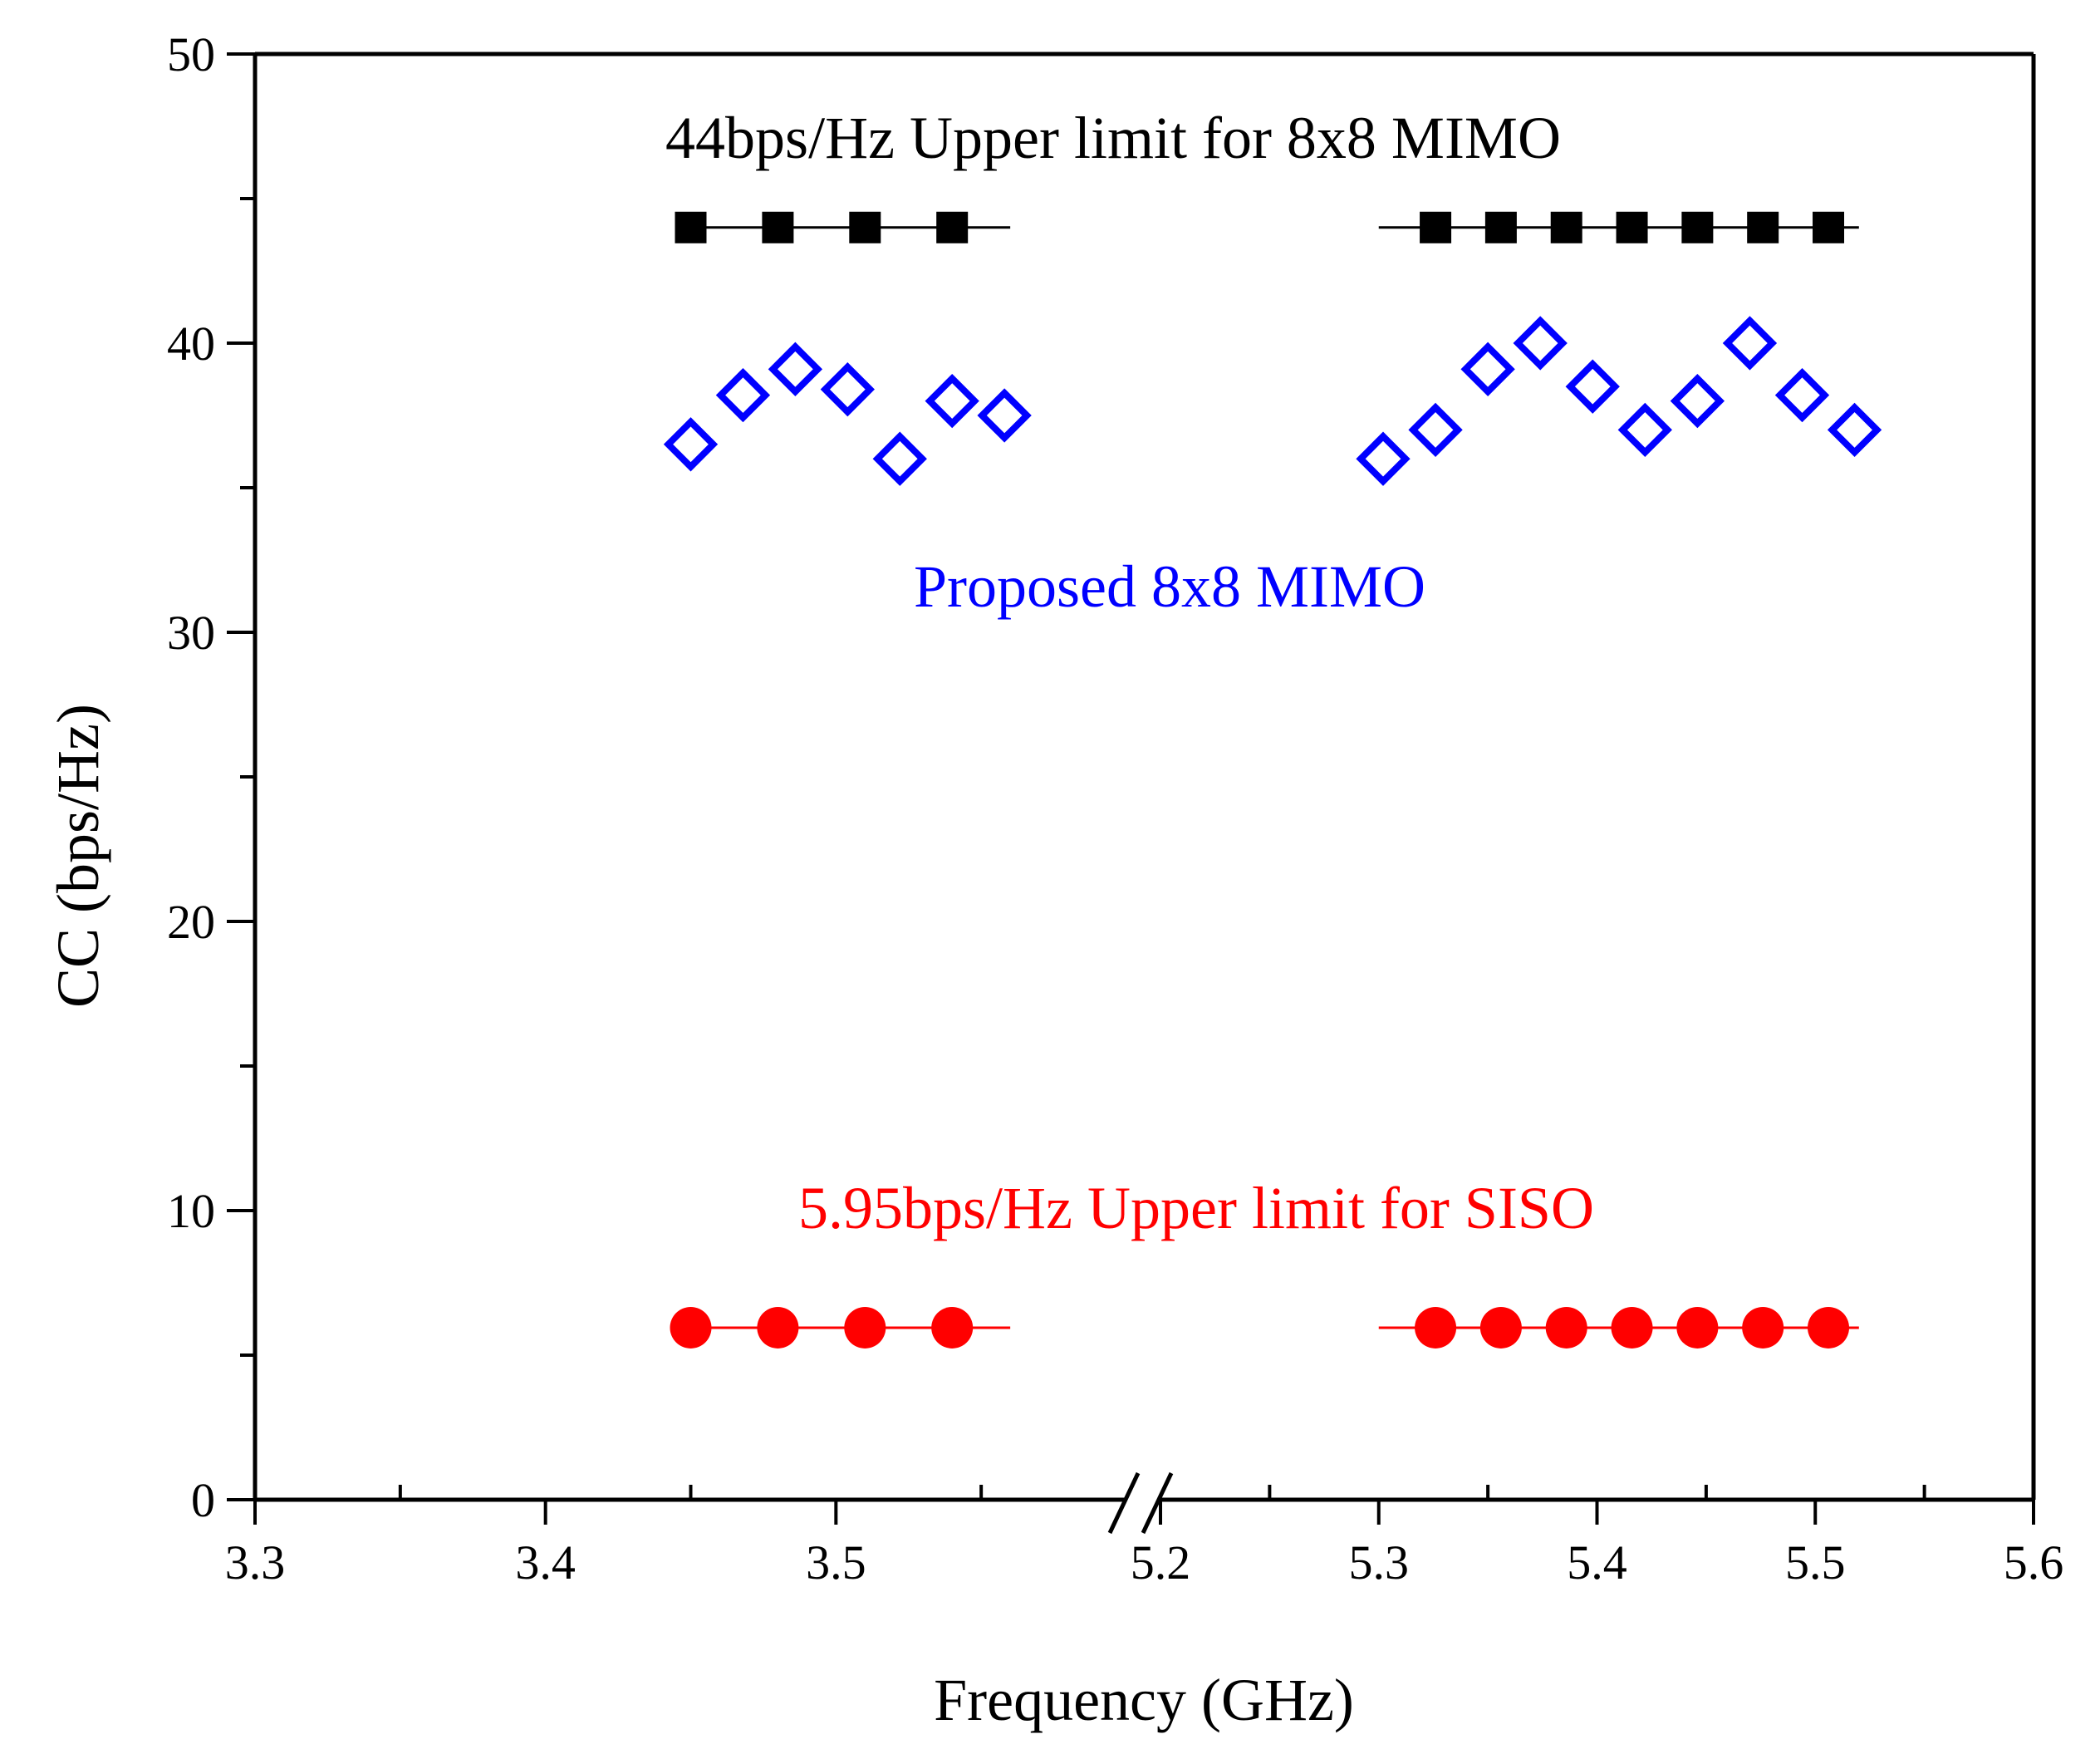  What do you see at coordinates (191, 922) in the screenshot?
I see `y-tick-label: 20` at bounding box center [191, 922].